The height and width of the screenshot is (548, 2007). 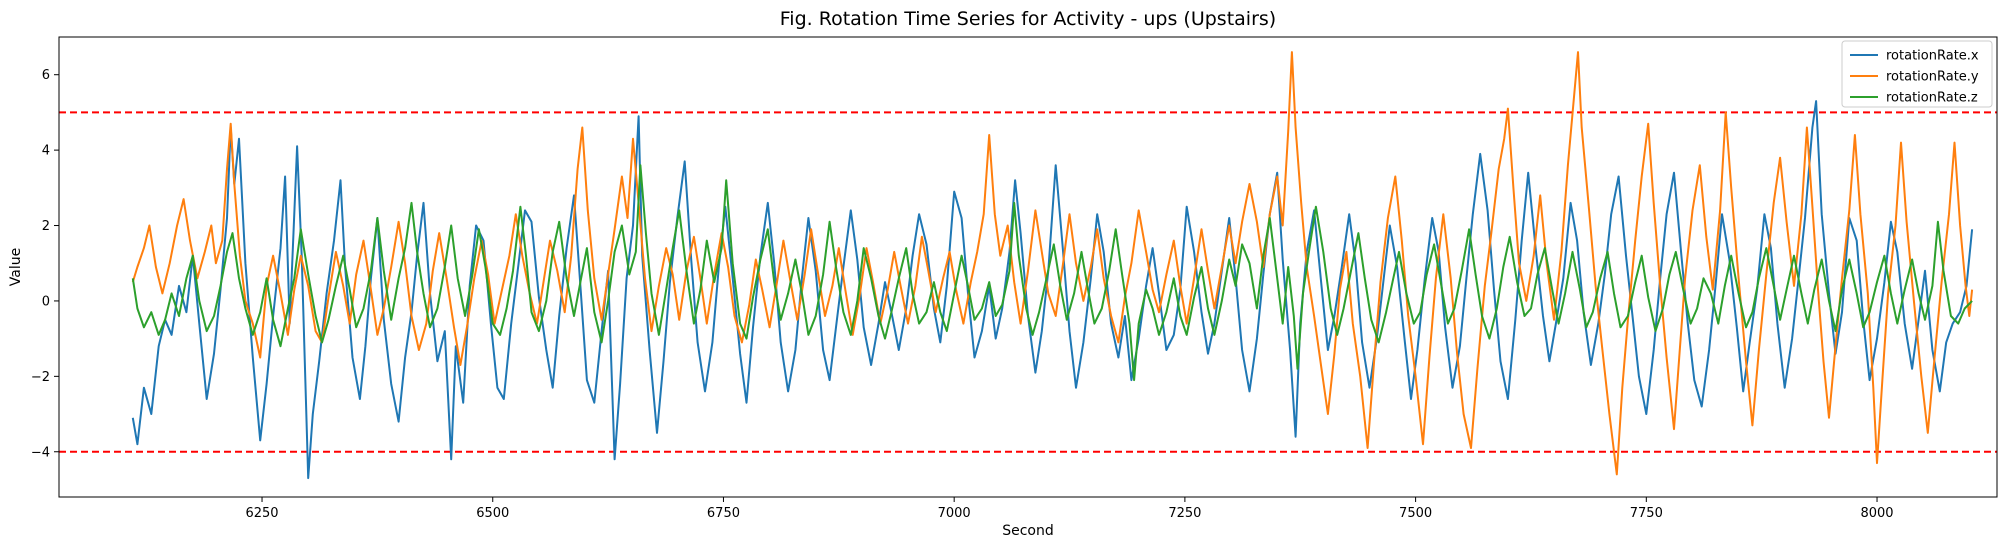 I want to click on y-axis-label: Value, so click(x=16, y=267).